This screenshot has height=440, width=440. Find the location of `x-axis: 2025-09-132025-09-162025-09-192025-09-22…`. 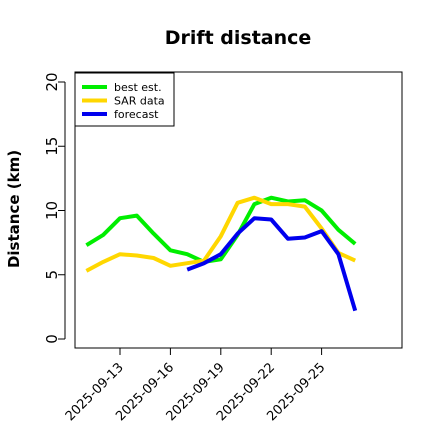

x-axis: 2025-09-132025-09-162025-09-192025-09-22… is located at coordinates (195, 385).